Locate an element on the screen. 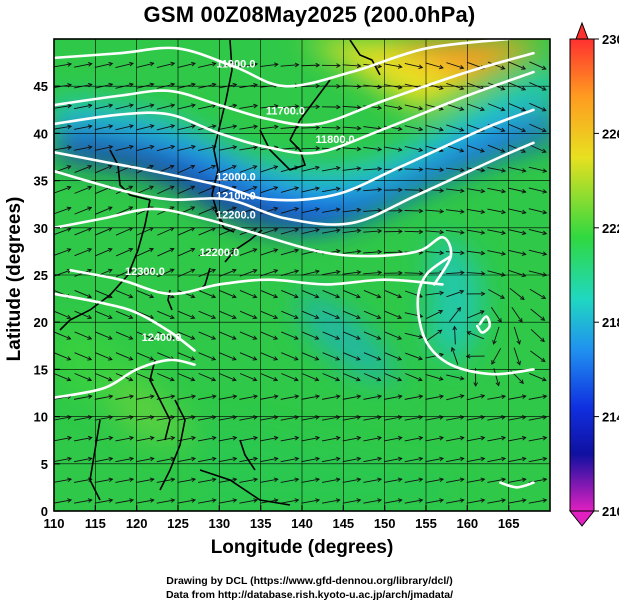  contour-label: 12300.0 is located at coordinates (145, 272).